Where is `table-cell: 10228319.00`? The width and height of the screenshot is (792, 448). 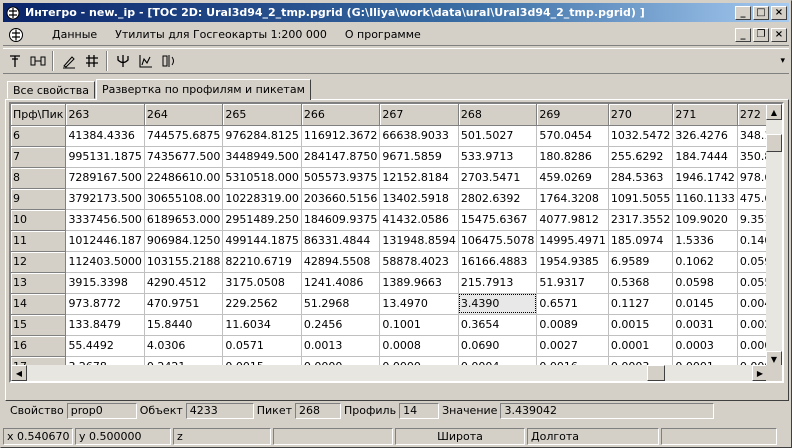 table-cell: 10228319.00 is located at coordinates (262, 199).